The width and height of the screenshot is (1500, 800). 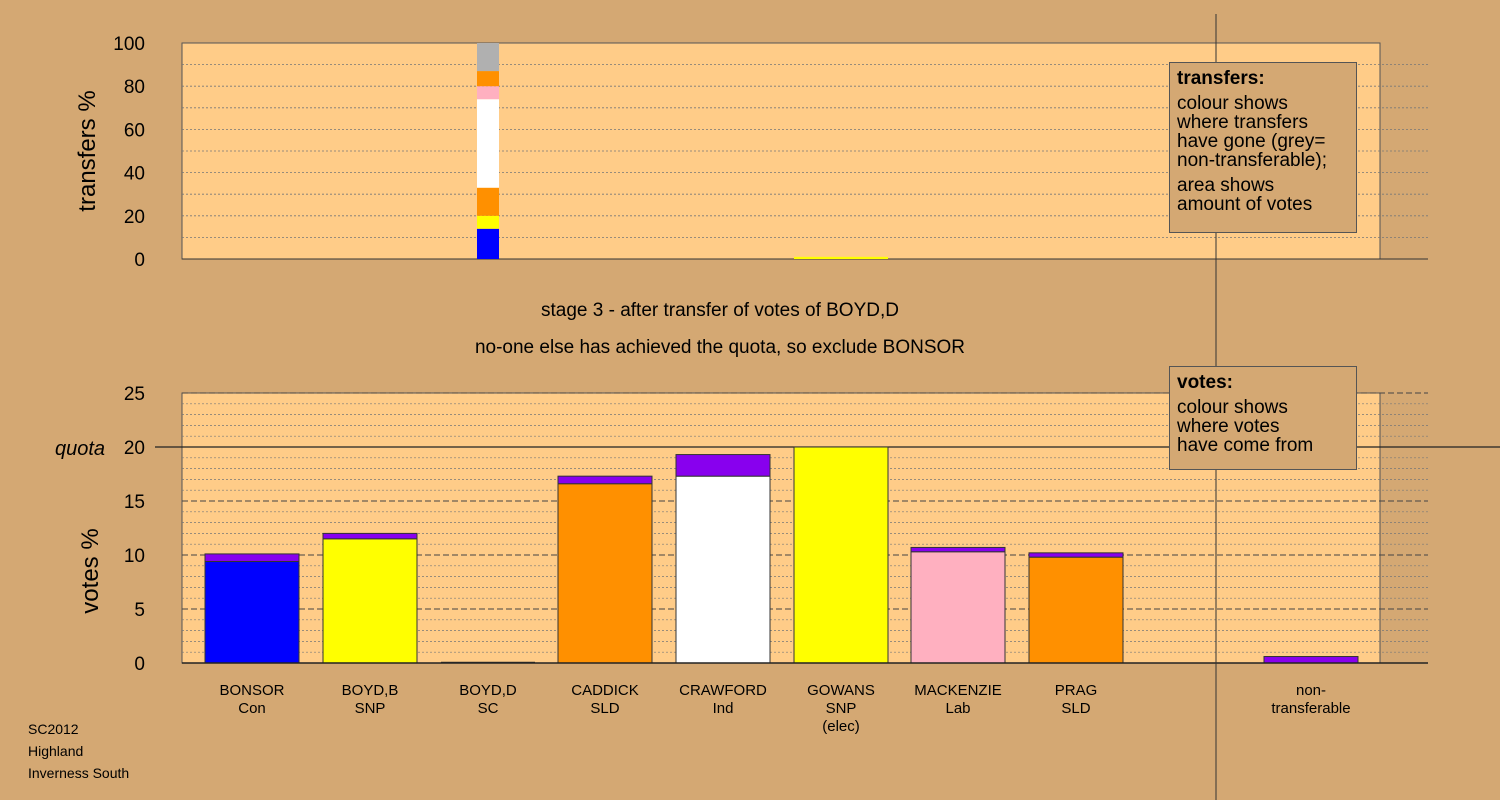 I want to click on candidate-label-line: CRAWFORD, so click(x=723, y=690).